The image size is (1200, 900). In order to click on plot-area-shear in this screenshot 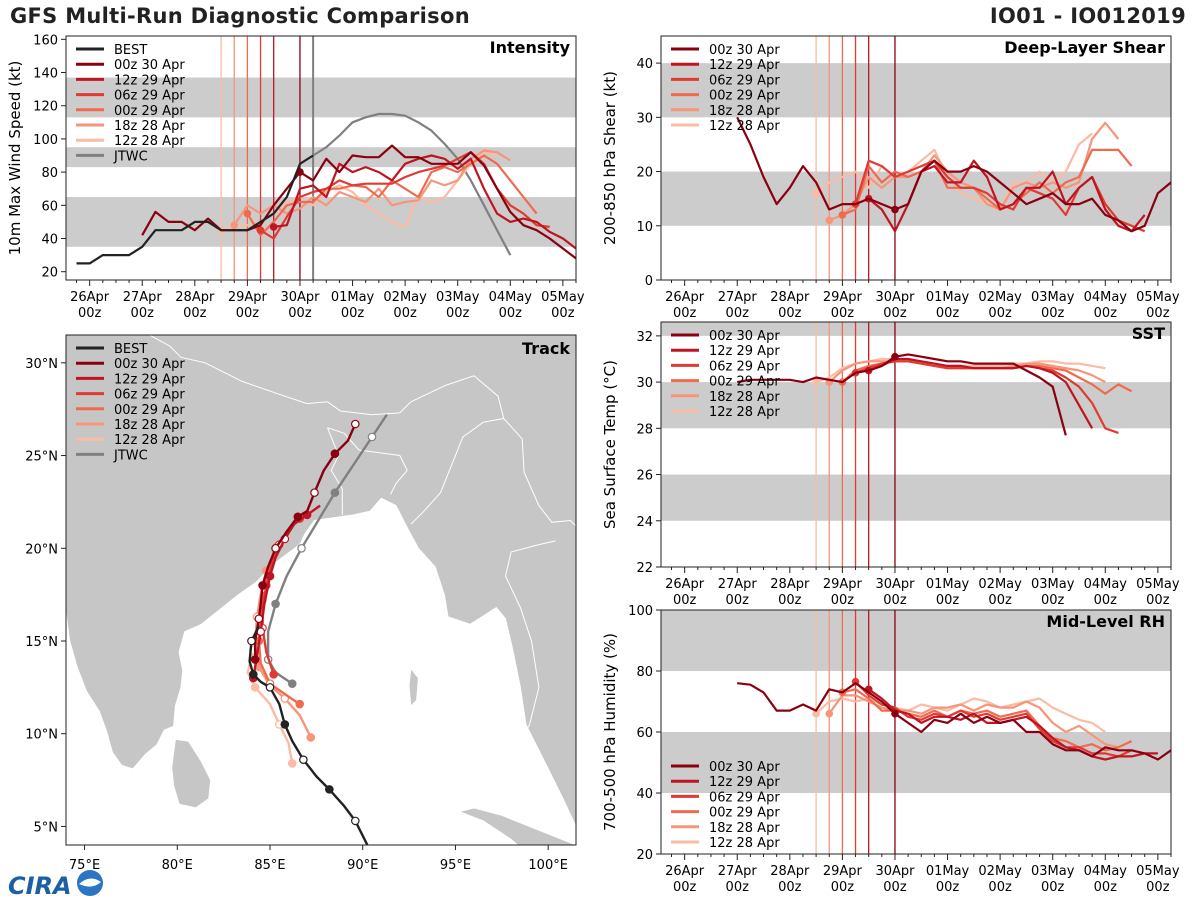, I will do `click(916, 158)`.